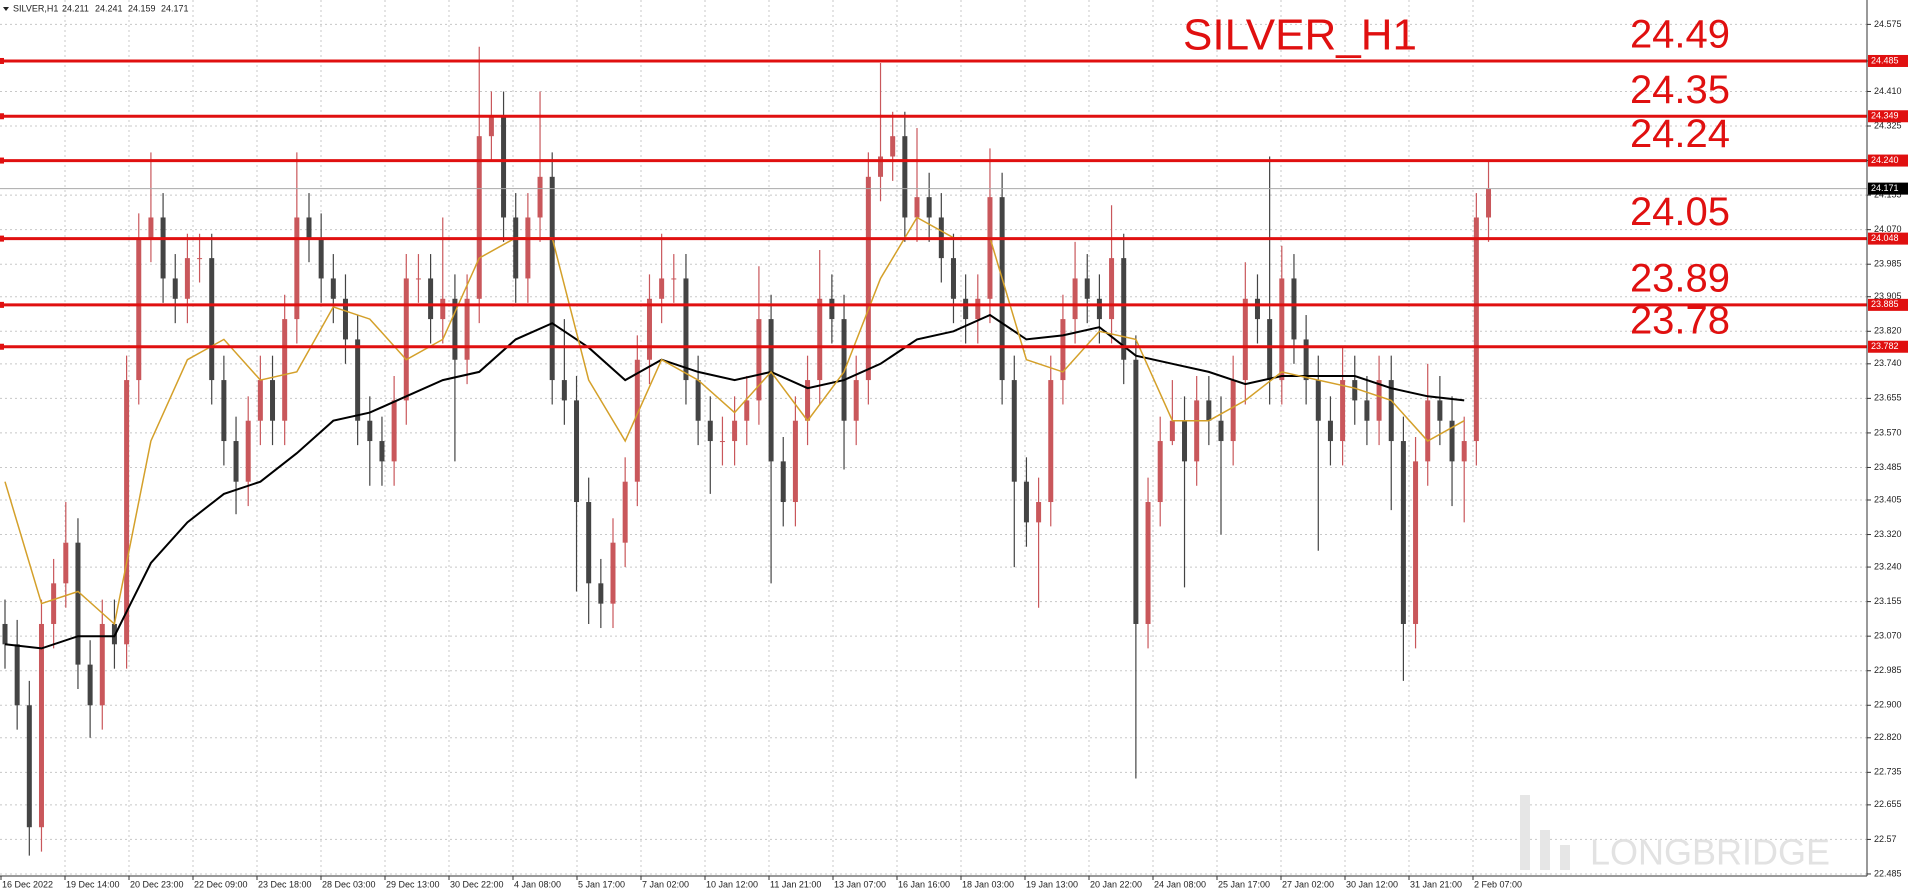 The height and width of the screenshot is (891, 1909). Describe the element at coordinates (2, 238) in the screenshot. I see `level-anchor` at that location.